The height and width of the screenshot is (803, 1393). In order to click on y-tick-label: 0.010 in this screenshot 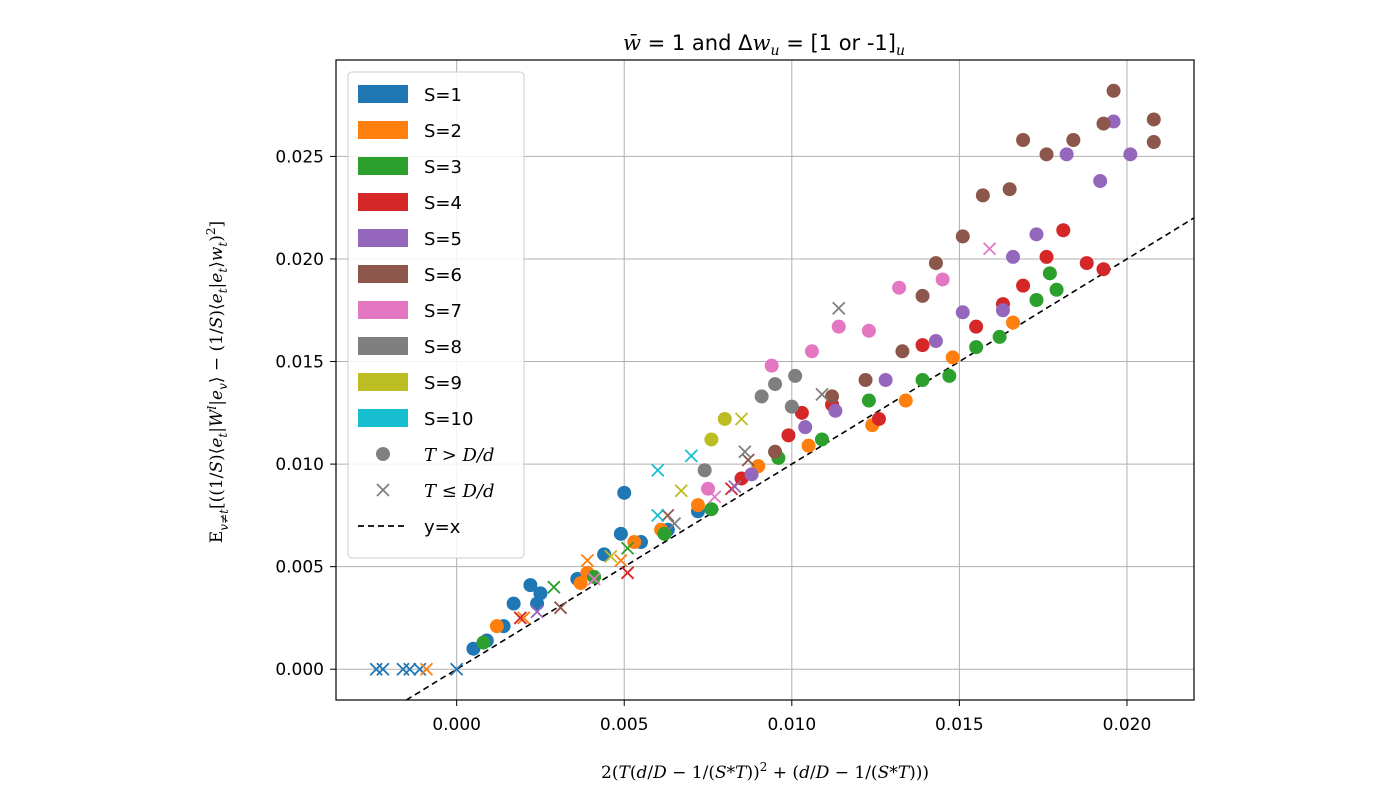, I will do `click(299, 465)`.